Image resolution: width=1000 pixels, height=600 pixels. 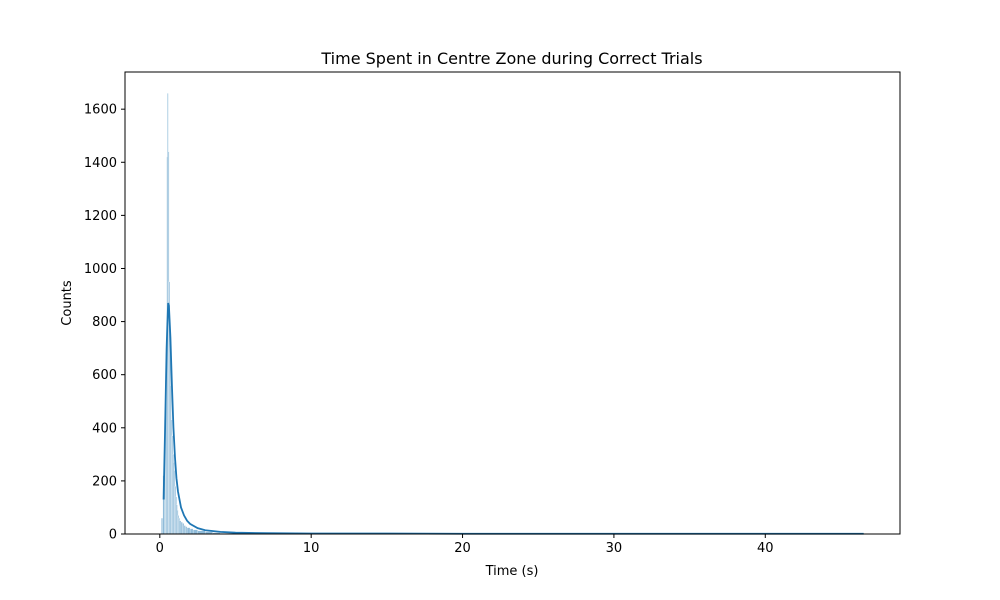 What do you see at coordinates (311, 548) in the screenshot?
I see `x-tick-label: 10` at bounding box center [311, 548].